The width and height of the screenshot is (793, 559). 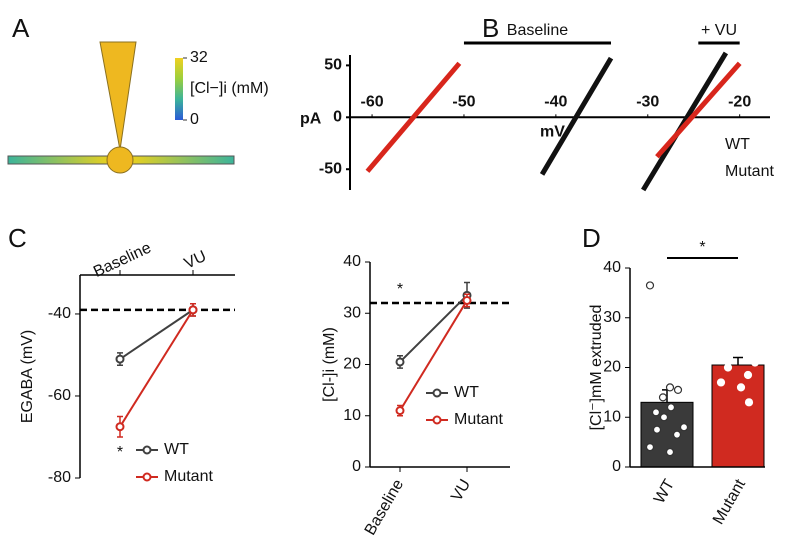 I want to click on x-tick-label: Mutant, so click(x=729, y=501).